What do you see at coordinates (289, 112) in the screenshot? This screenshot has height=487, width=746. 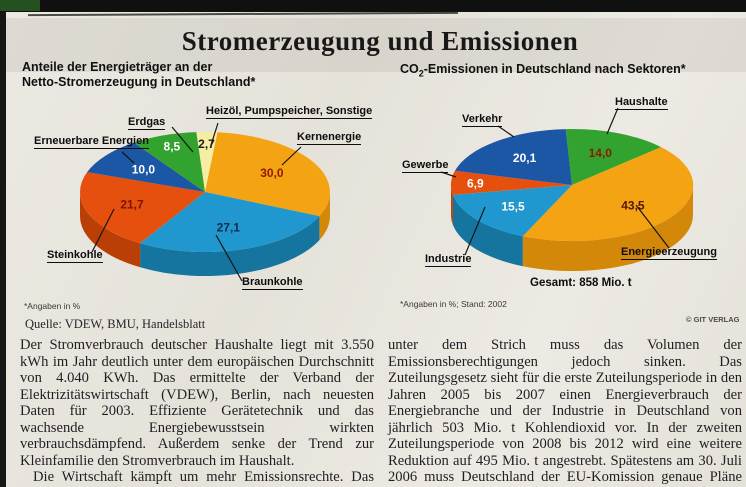 I see `slice-label-heizoel: Heizöl, Pumpspeicher, Sonstige` at bounding box center [289, 112].